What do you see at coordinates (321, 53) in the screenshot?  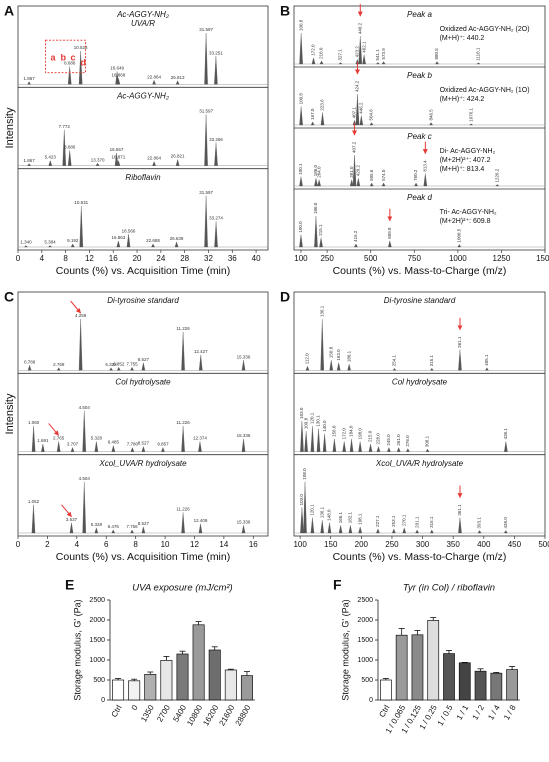 I see `peak-label: 218.0` at bounding box center [321, 53].